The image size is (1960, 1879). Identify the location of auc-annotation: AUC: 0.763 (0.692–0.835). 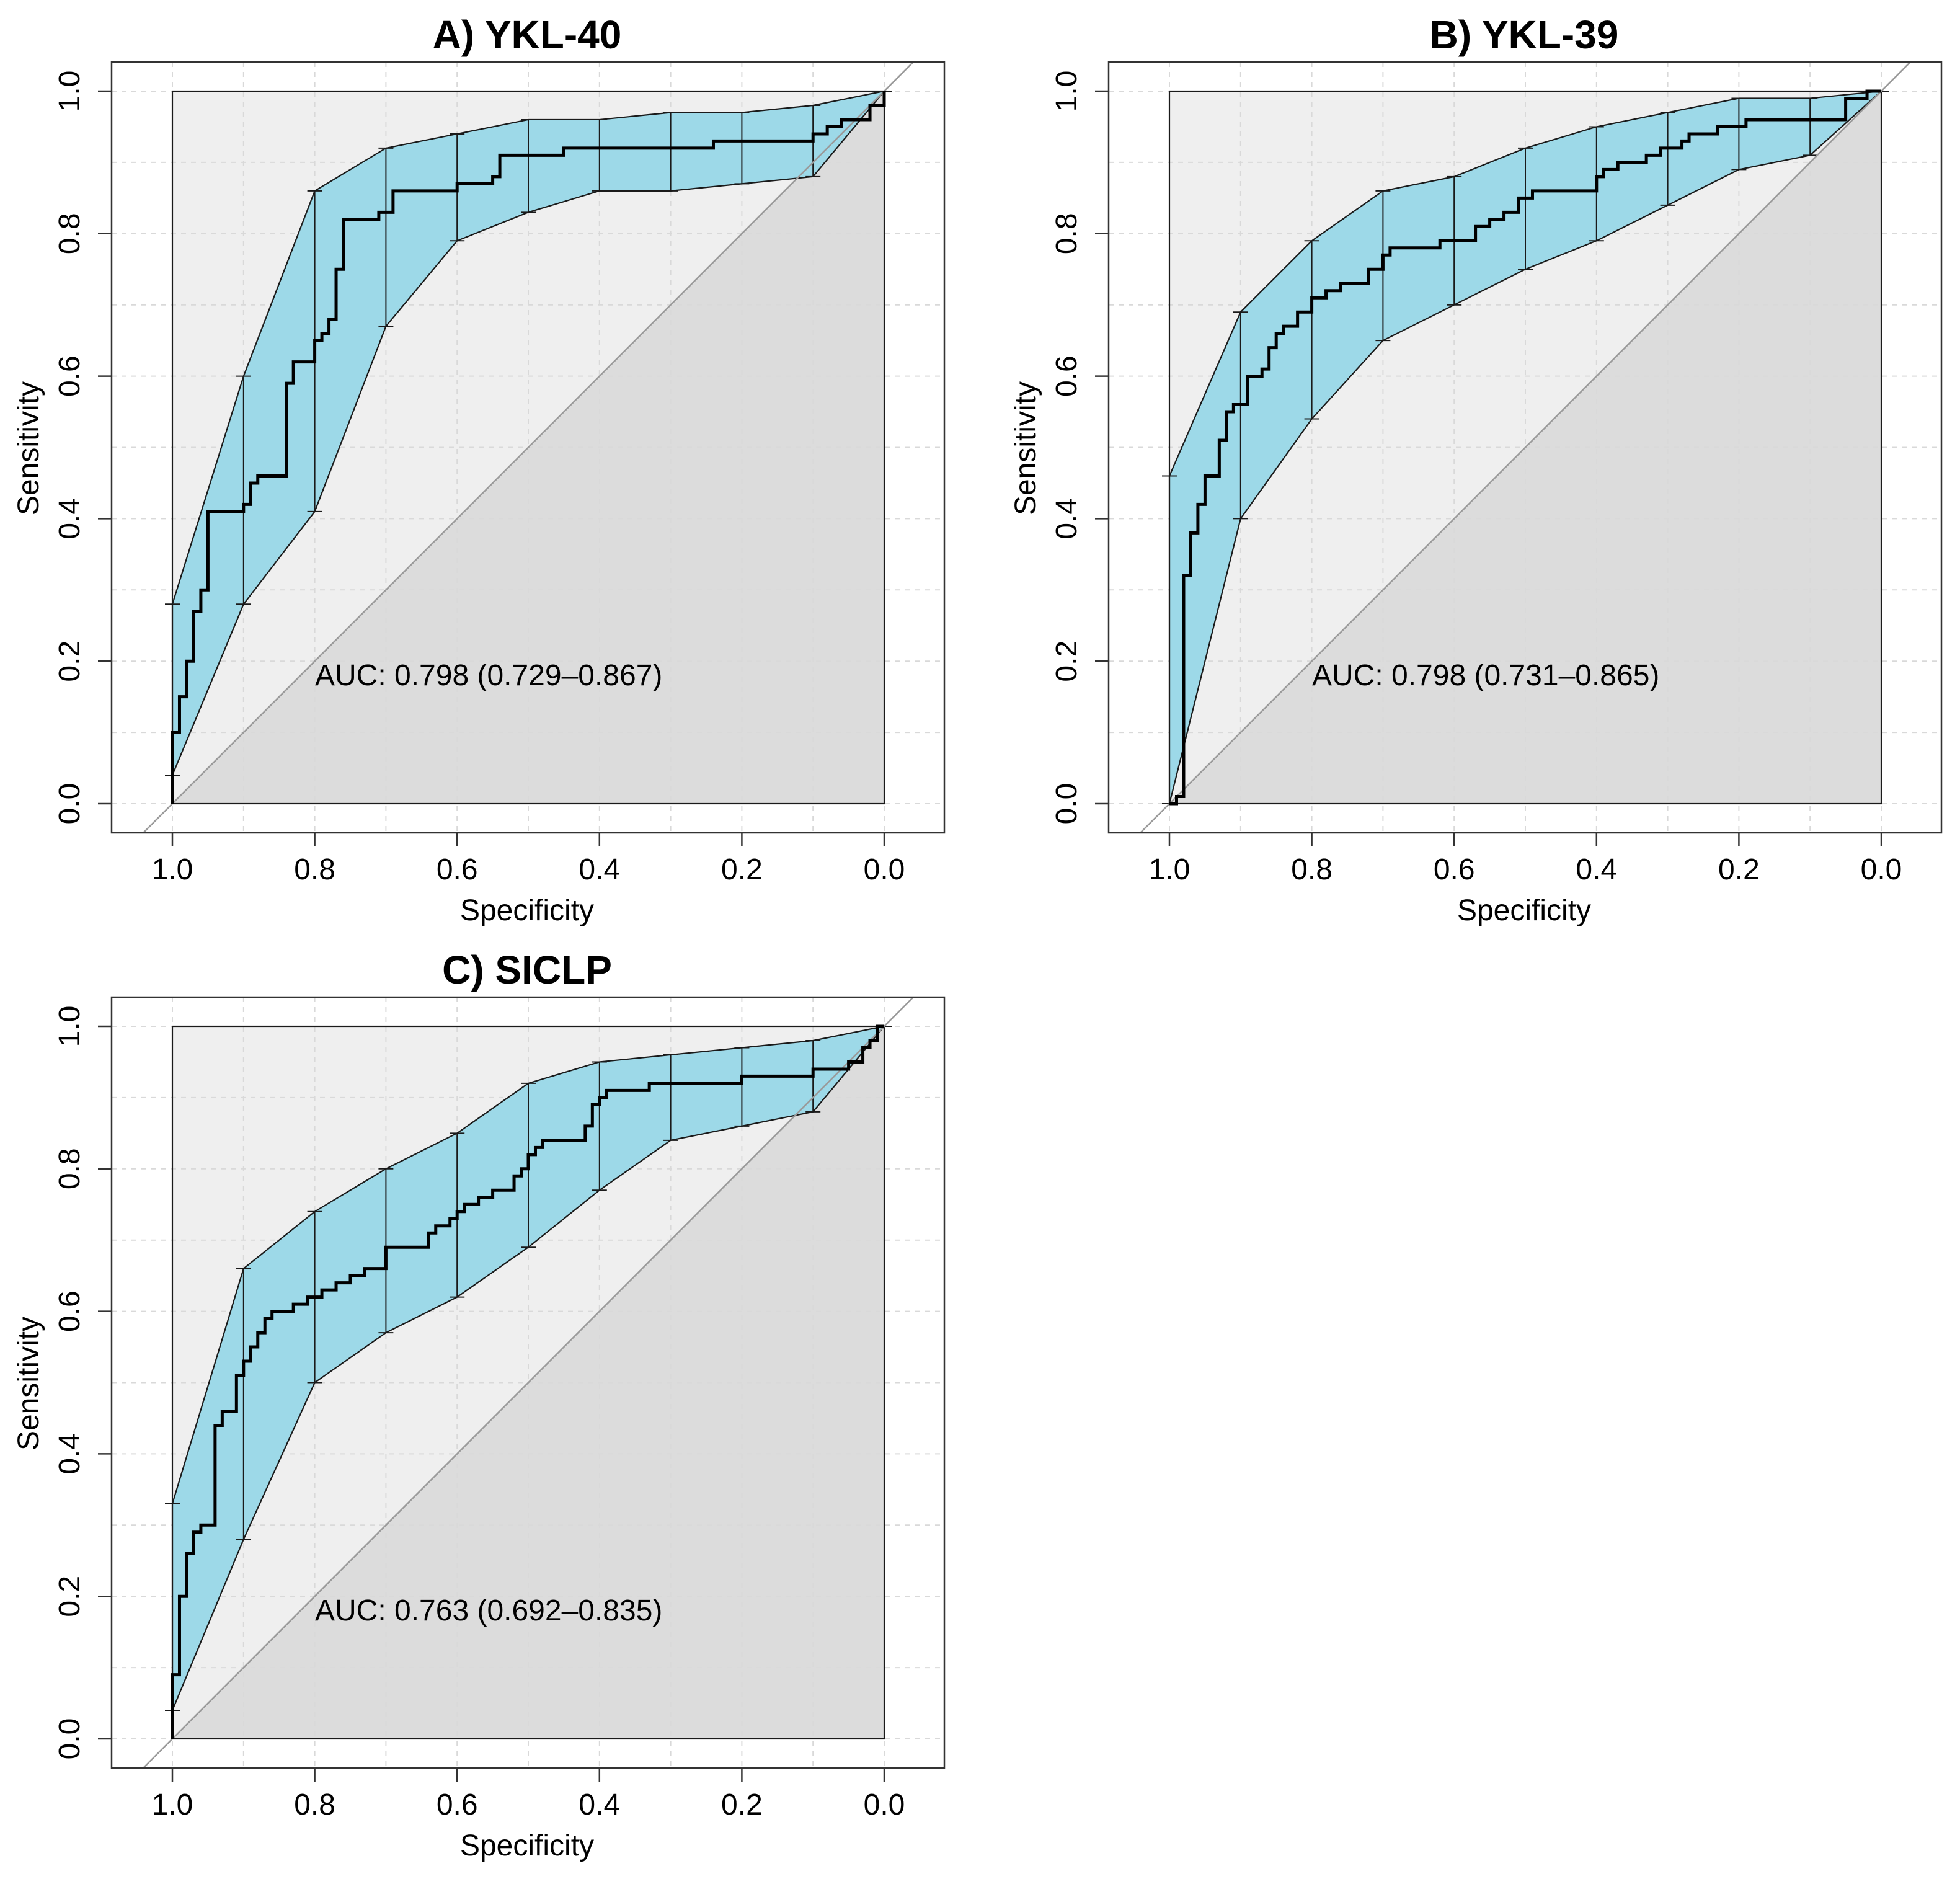
(489, 1610).